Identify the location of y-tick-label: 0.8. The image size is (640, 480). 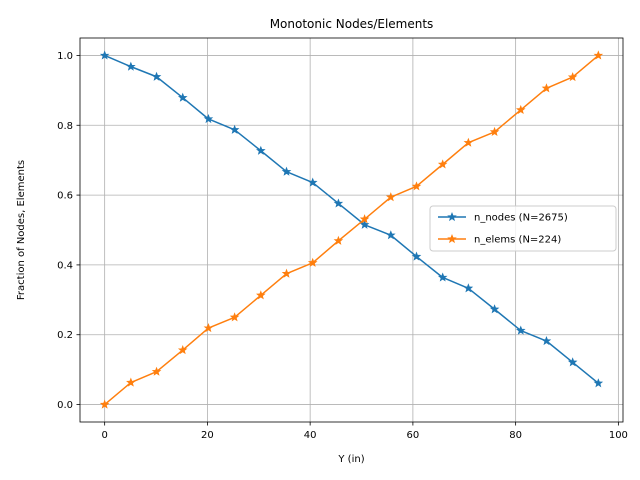
(65, 126).